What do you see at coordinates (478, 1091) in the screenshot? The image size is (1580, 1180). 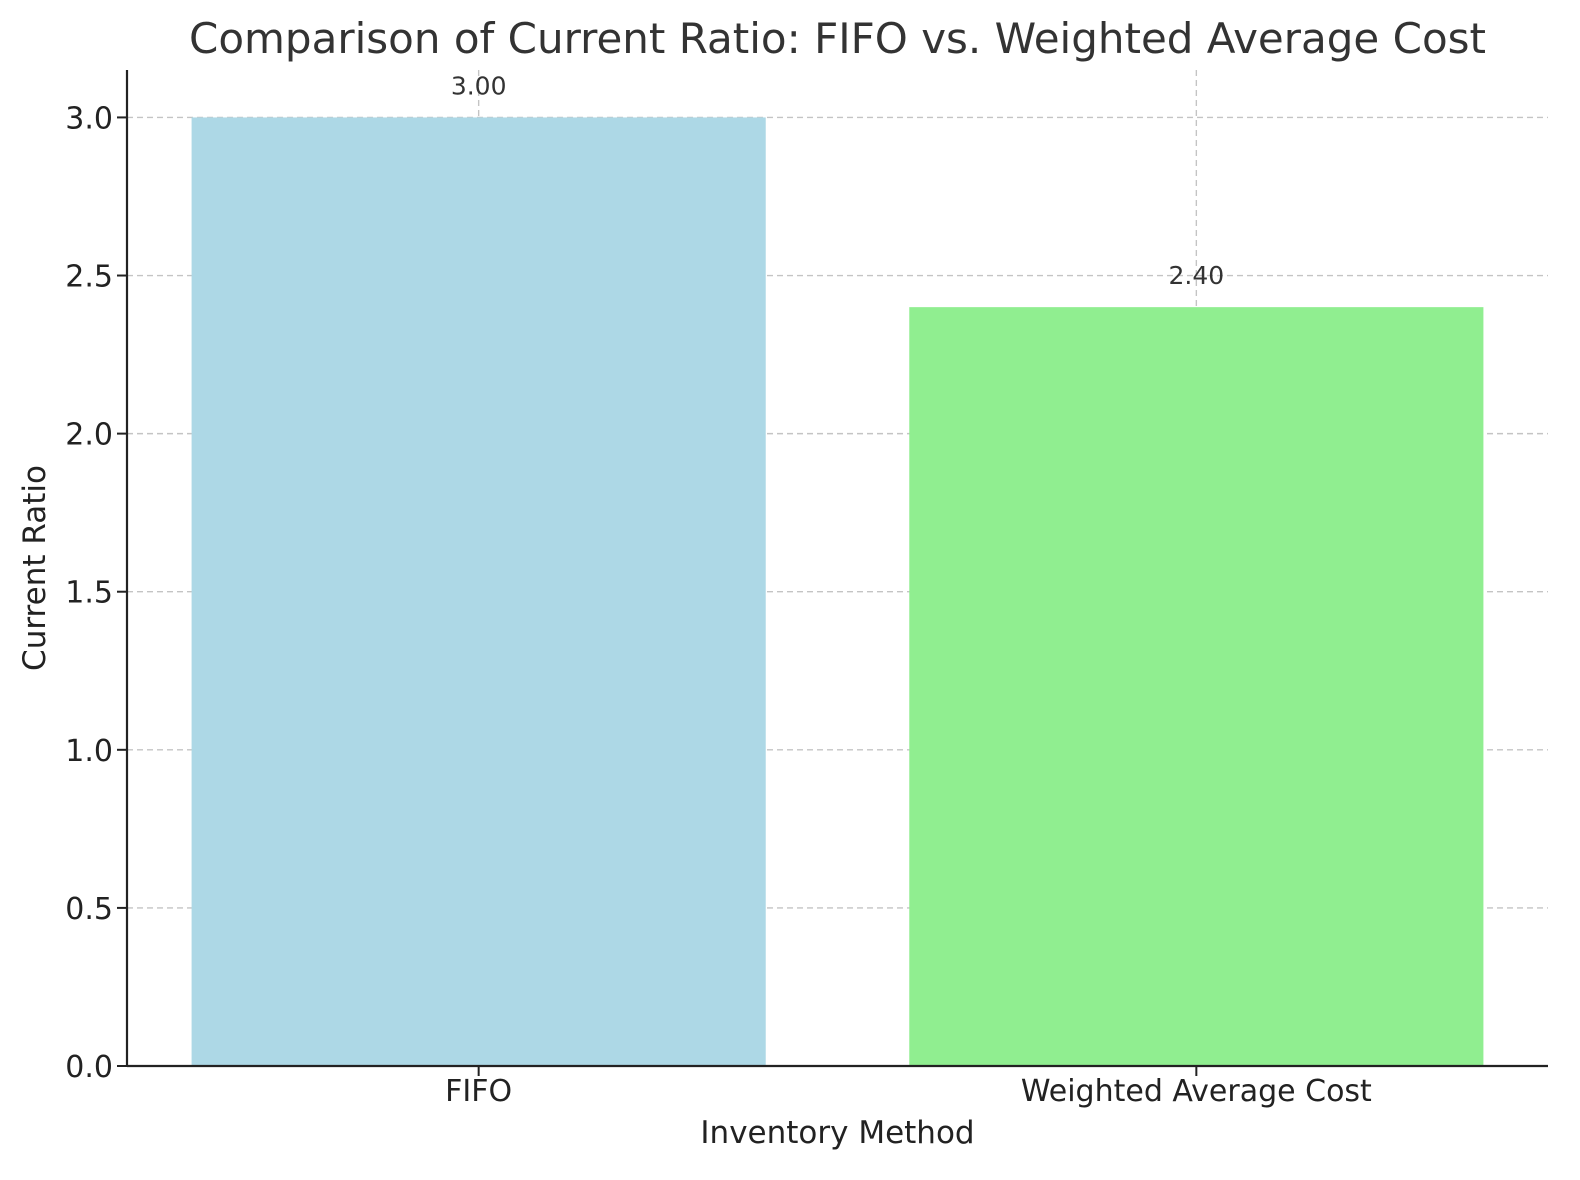 I see `x-tick-label: FIFO` at bounding box center [478, 1091].